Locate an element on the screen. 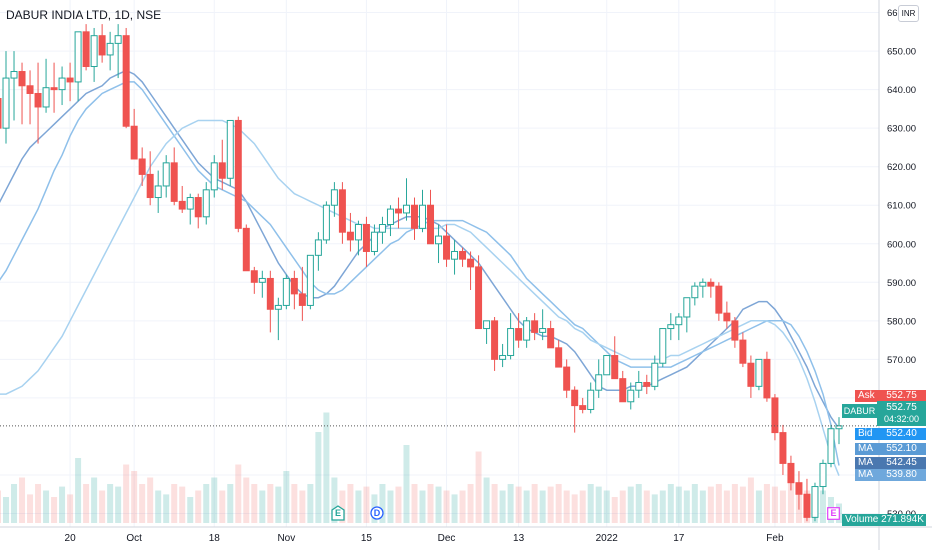 The width and height of the screenshot is (932, 550). volume-tag: Volume 271.894K is located at coordinates (884, 520).